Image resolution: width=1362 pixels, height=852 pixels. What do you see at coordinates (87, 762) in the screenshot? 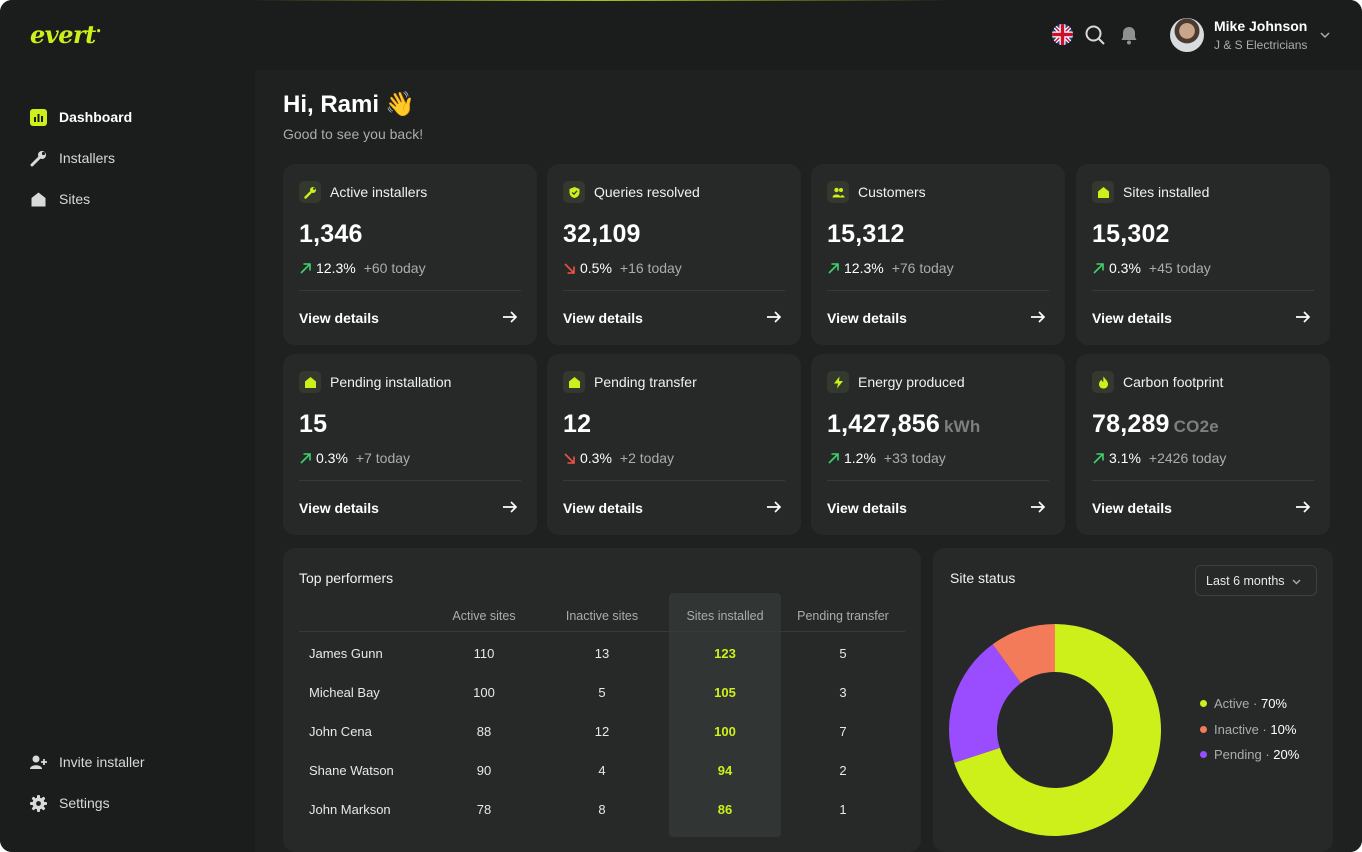
I see `sidebar-item-invite-installer: Invite installer` at bounding box center [87, 762].